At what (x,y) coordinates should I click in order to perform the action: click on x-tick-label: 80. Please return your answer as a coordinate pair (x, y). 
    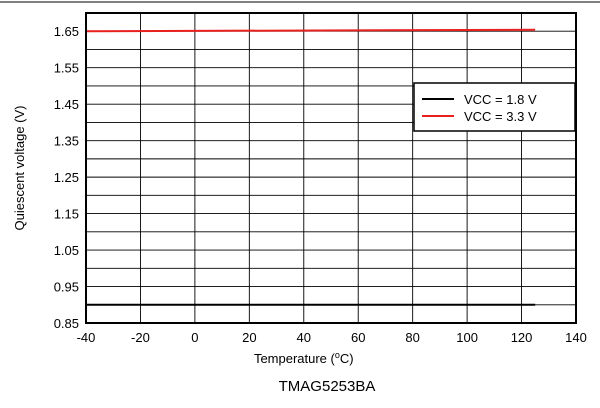
    Looking at the image, I should click on (412, 337).